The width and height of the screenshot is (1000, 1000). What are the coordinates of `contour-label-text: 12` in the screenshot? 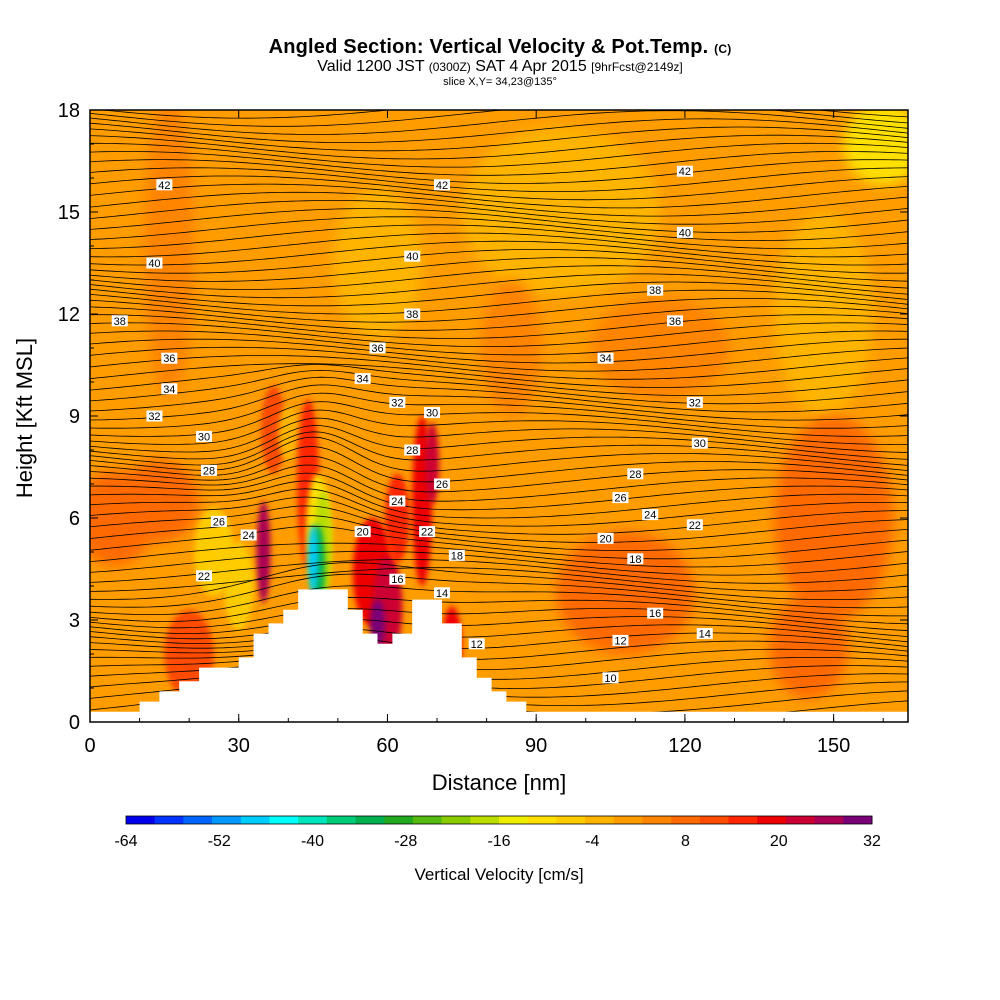 It's located at (477, 645).